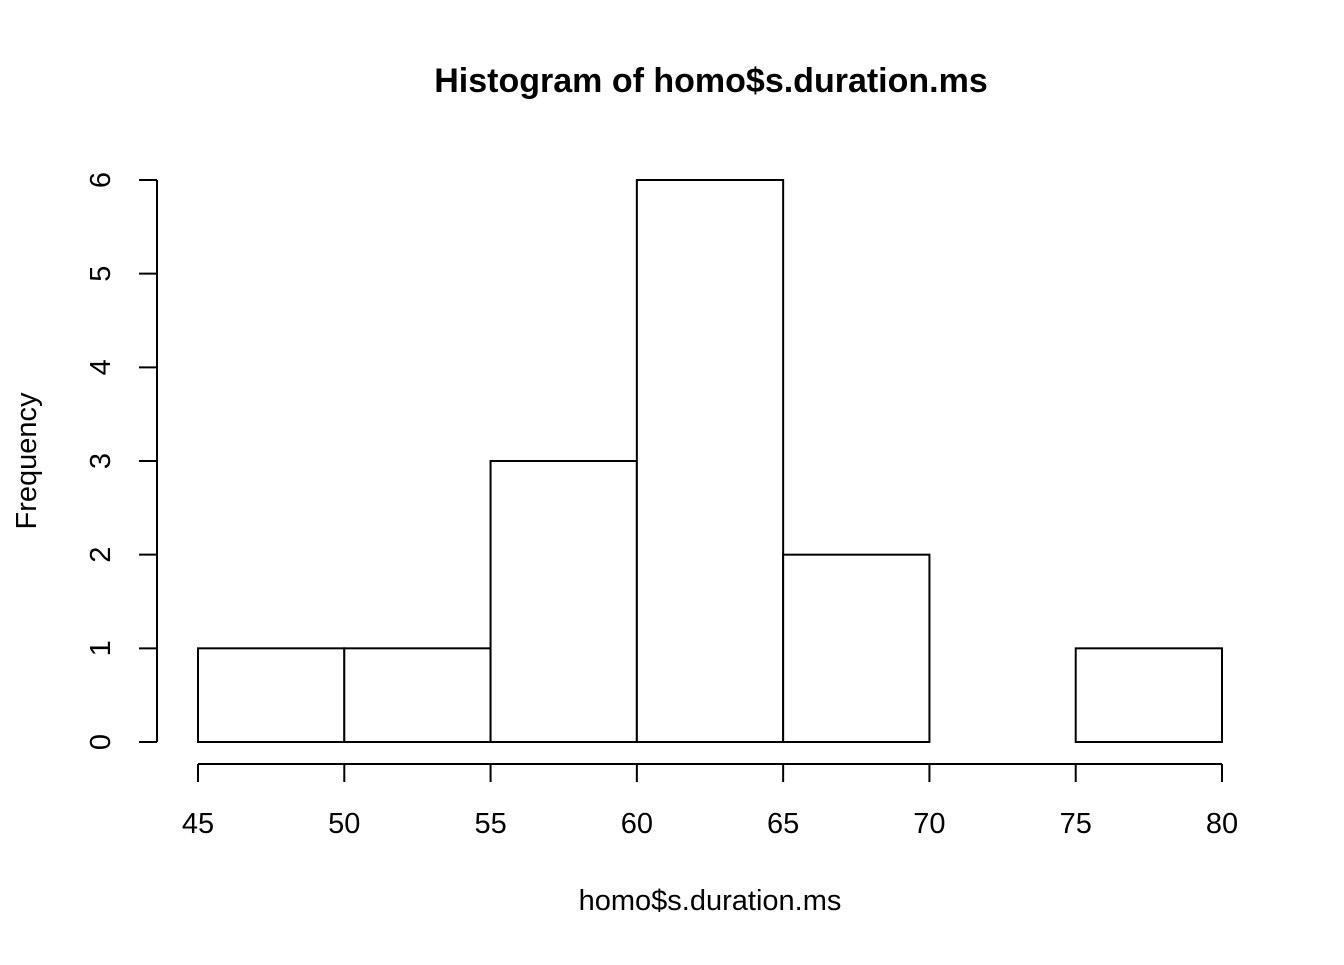 This screenshot has width=1344, height=965. Describe the element at coordinates (198, 824) in the screenshot. I see `x-tick-label-45: 45` at that location.